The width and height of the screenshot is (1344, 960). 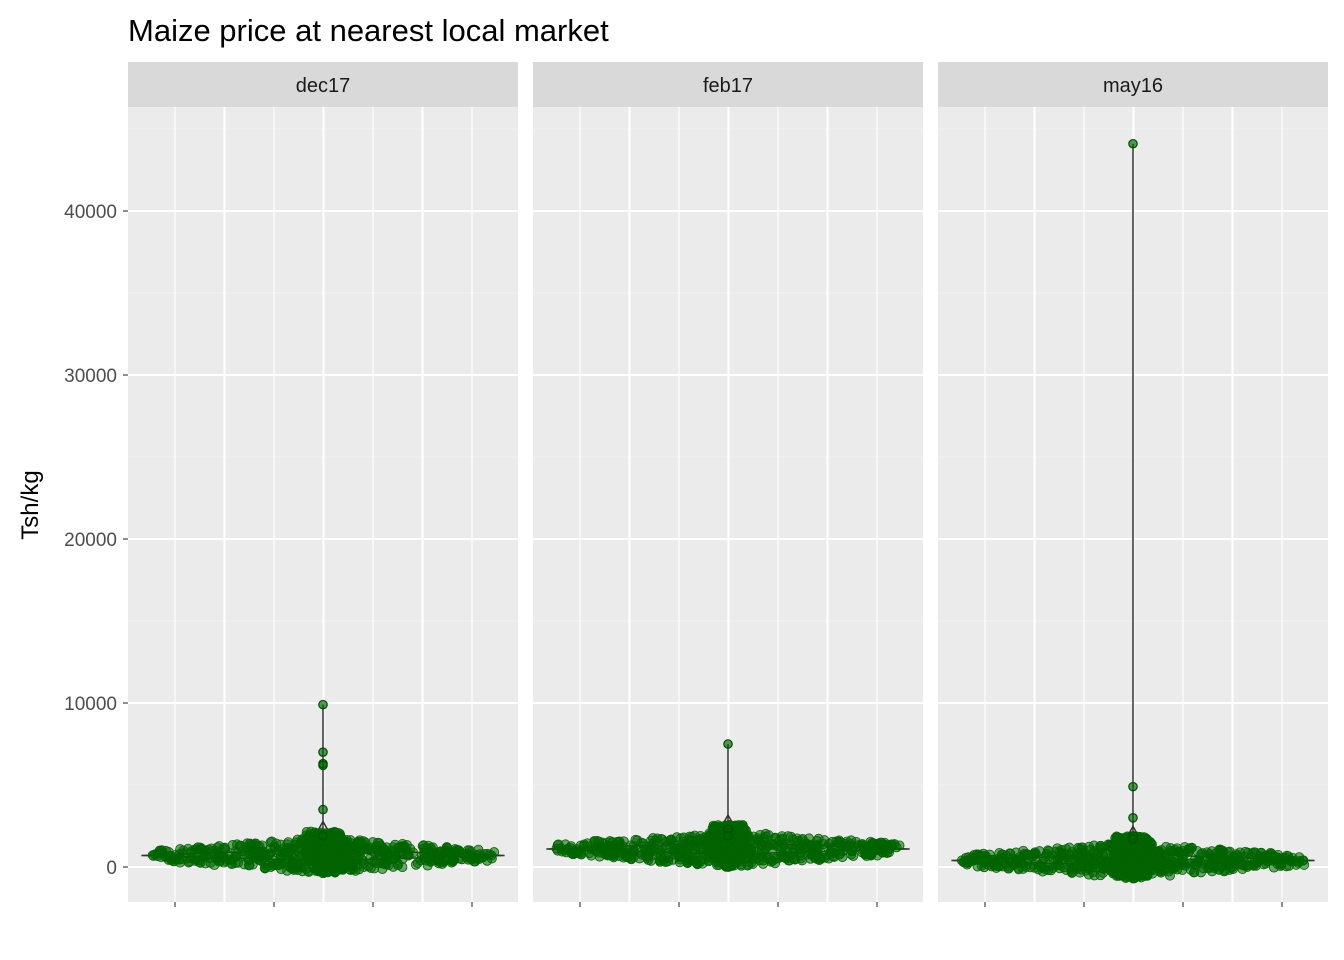 What do you see at coordinates (368, 30) in the screenshot?
I see `chart-title: Maize price at nearest local market` at bounding box center [368, 30].